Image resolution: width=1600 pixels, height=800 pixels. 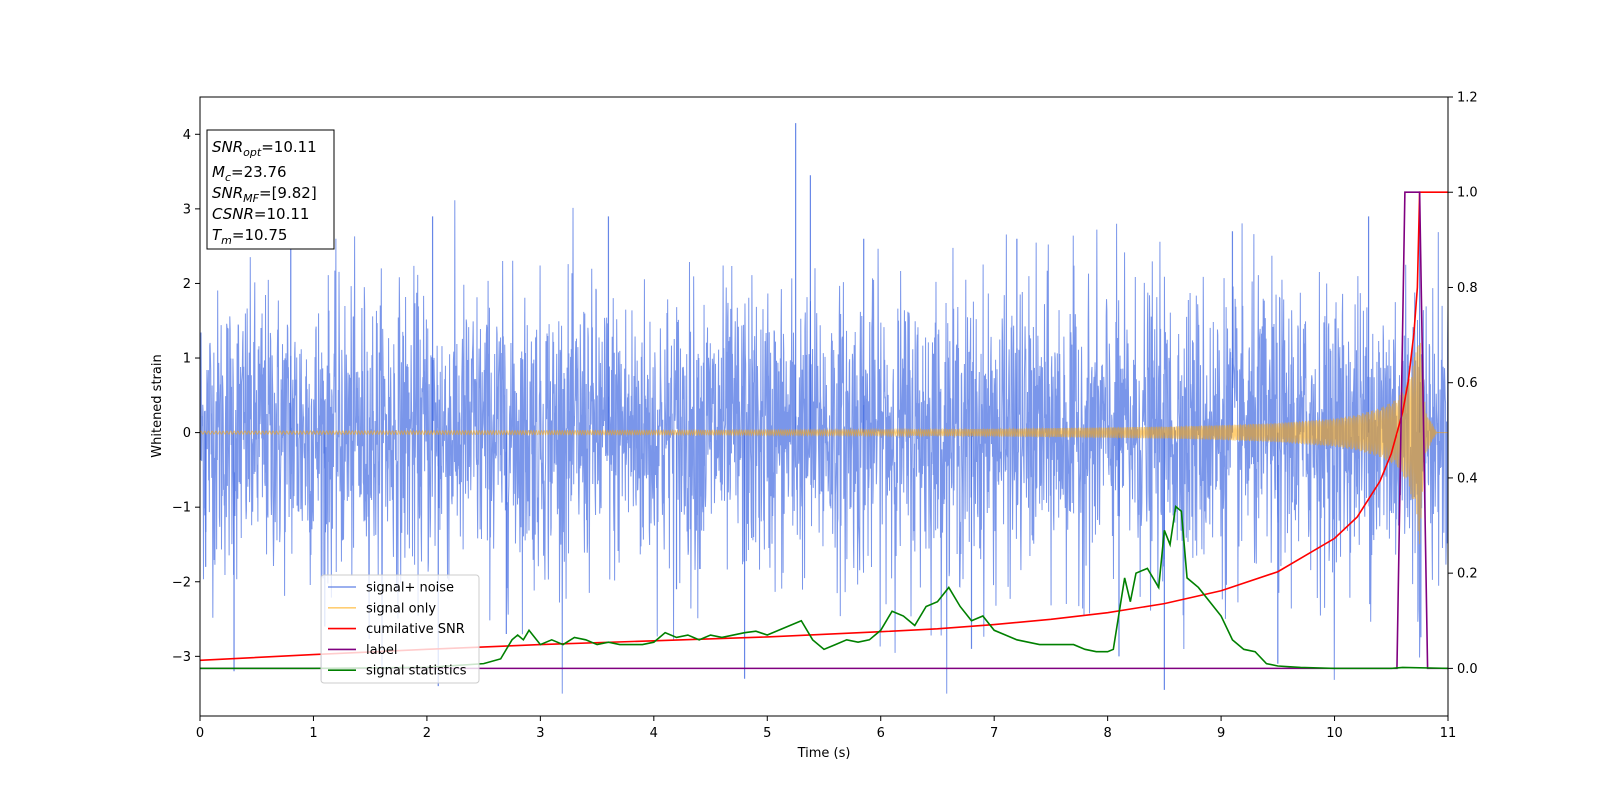 What do you see at coordinates (410, 588) in the screenshot?
I see `legend-entry: signal+ noise` at bounding box center [410, 588].